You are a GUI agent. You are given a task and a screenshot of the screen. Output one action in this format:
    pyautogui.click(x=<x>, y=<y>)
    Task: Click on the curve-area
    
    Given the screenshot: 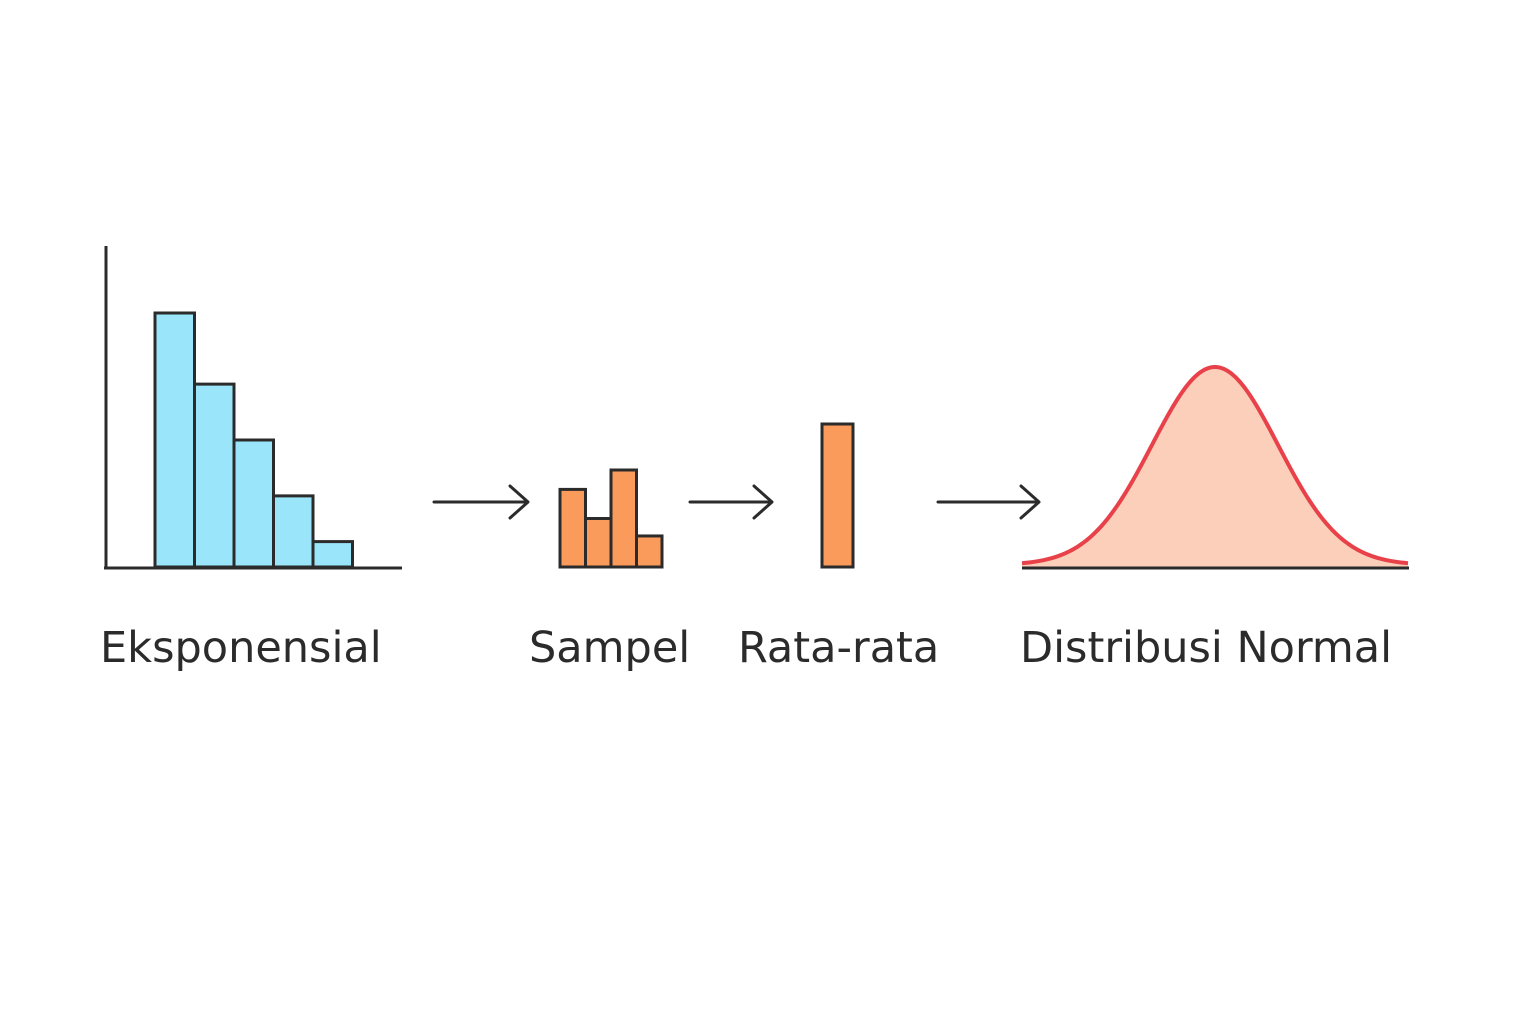 What is the action you would take?
    pyautogui.click(x=1215, y=467)
    